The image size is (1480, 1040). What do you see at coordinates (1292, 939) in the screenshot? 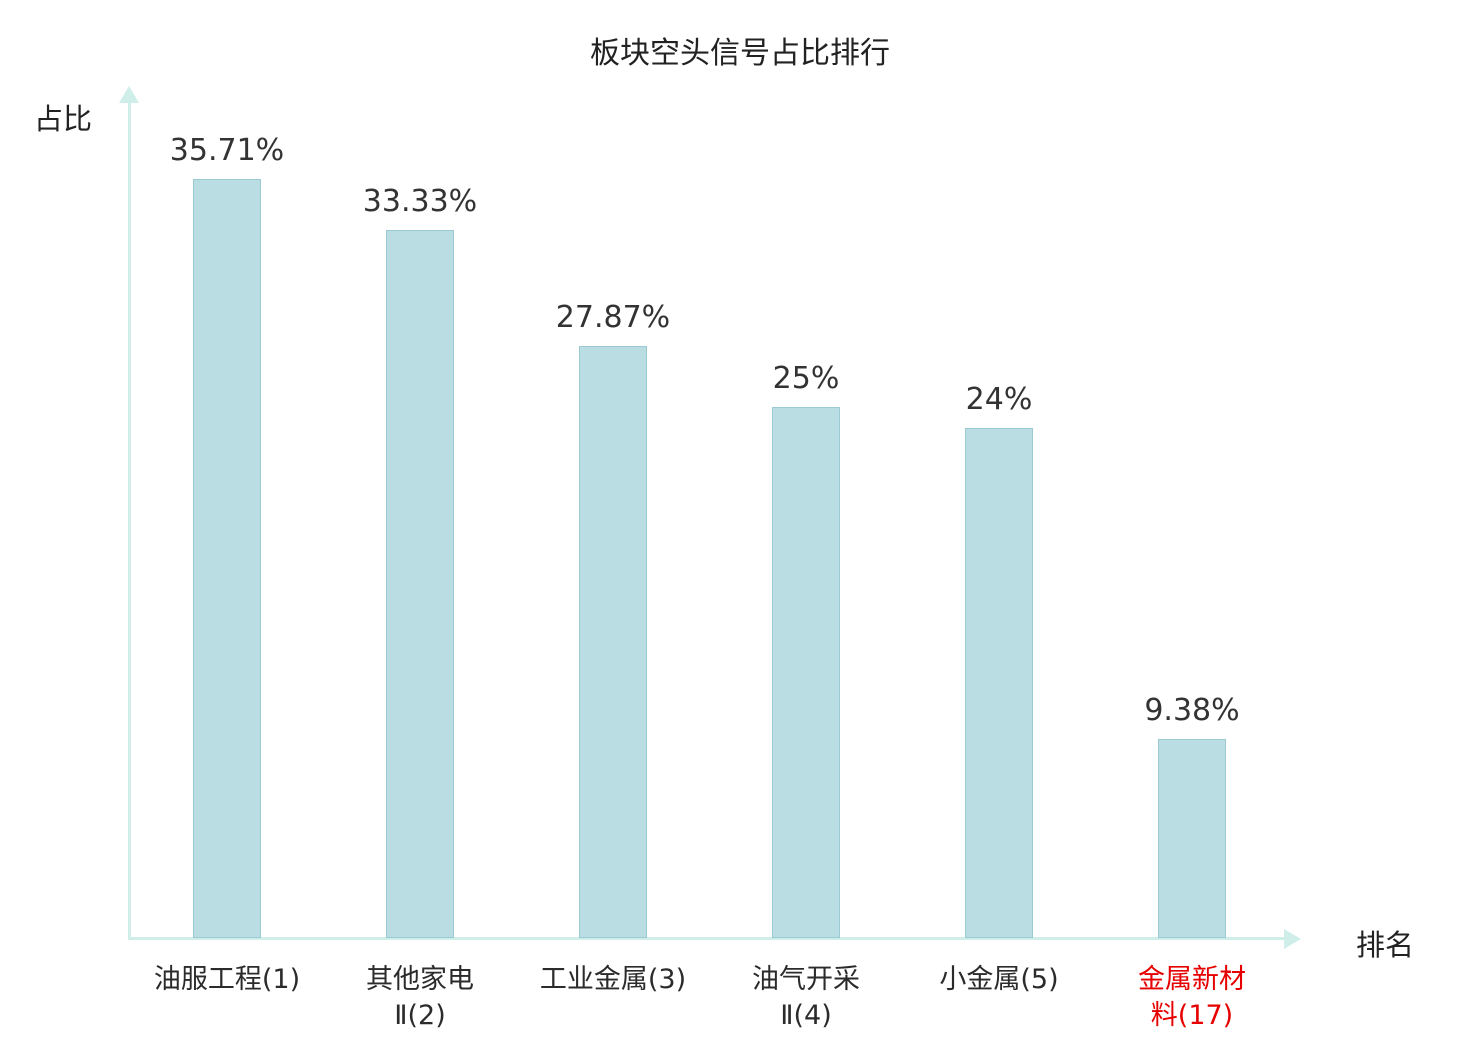
I see `x-axis-arrow-icon` at bounding box center [1292, 939].